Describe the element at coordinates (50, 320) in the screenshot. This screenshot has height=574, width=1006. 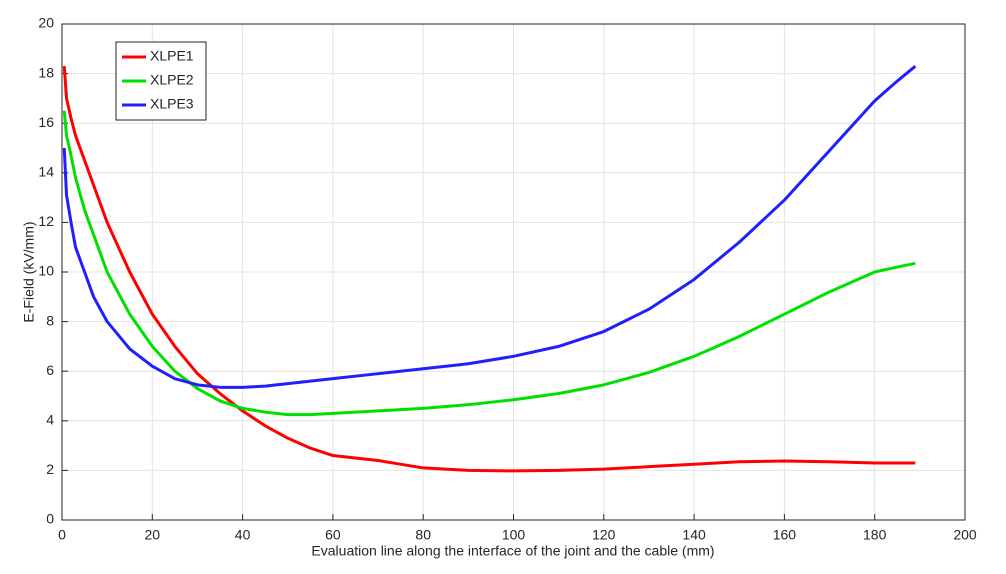
I see `y-tick-label: 8` at that location.